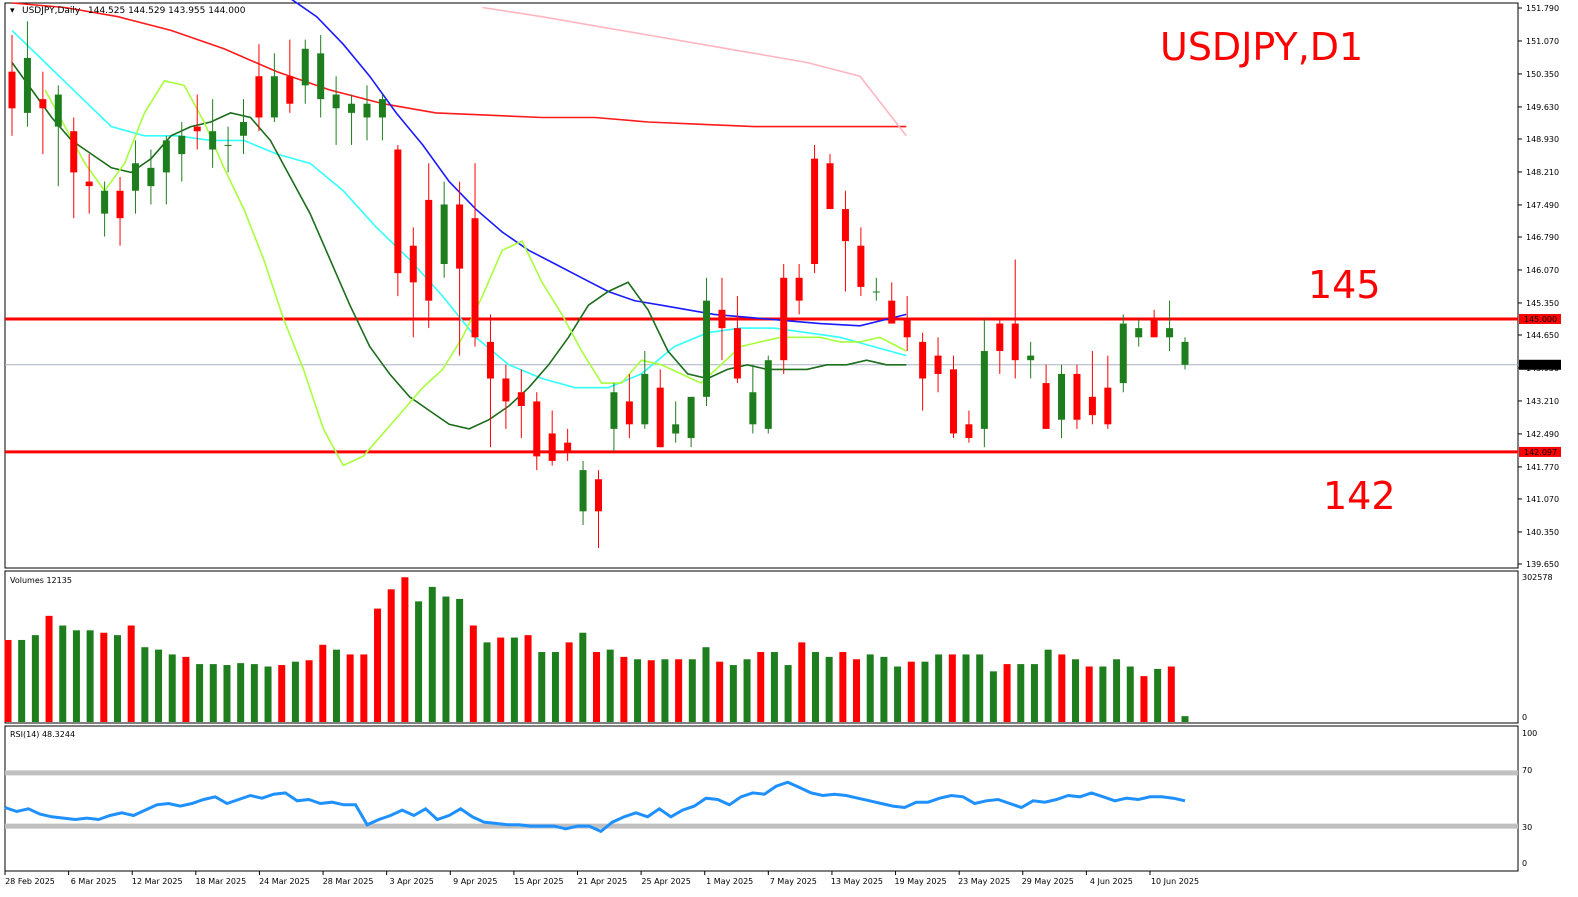 Image resolution: width=1578 pixels, height=897 pixels. What do you see at coordinates (12, 11) in the screenshot?
I see `symbol-menu-icon: ▾` at bounding box center [12, 11].